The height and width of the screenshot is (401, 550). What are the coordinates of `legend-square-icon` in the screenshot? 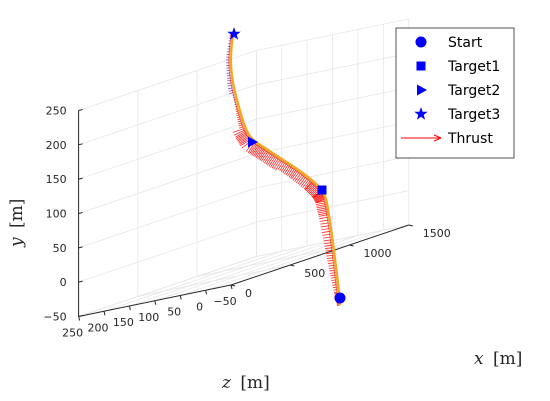 It's located at (421, 66).